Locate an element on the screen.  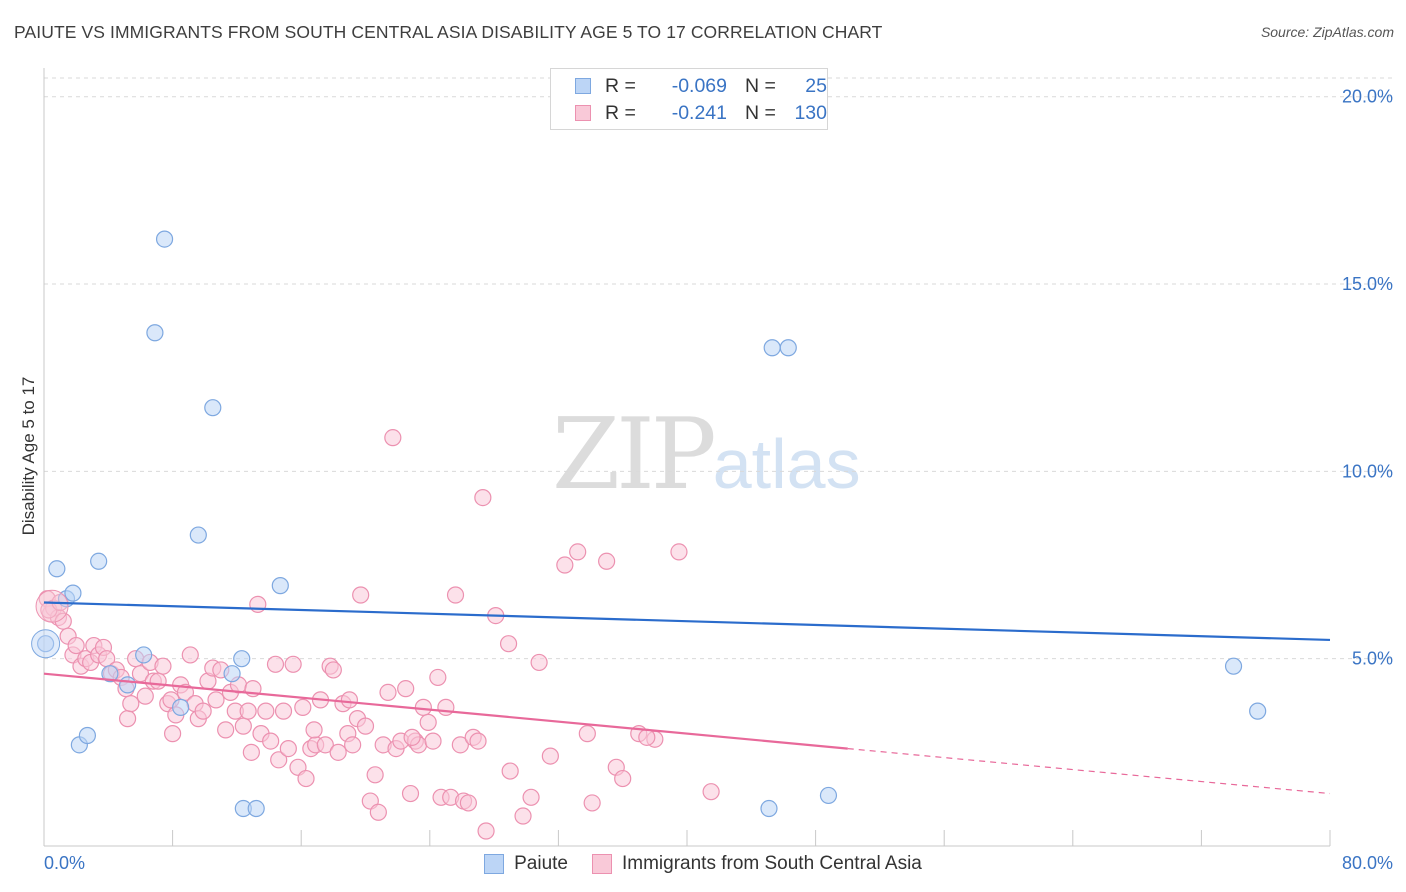
legend-row-paiute: R = -0.069 N = 25 is located at coordinates (701, 86).